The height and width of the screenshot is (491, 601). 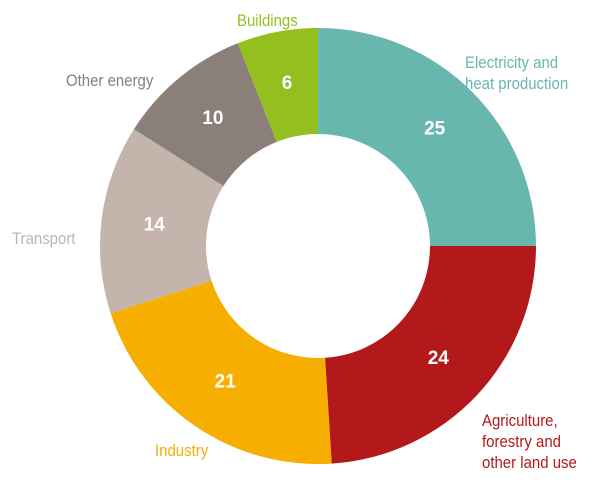 I want to click on value-label: 25, so click(x=435, y=128).